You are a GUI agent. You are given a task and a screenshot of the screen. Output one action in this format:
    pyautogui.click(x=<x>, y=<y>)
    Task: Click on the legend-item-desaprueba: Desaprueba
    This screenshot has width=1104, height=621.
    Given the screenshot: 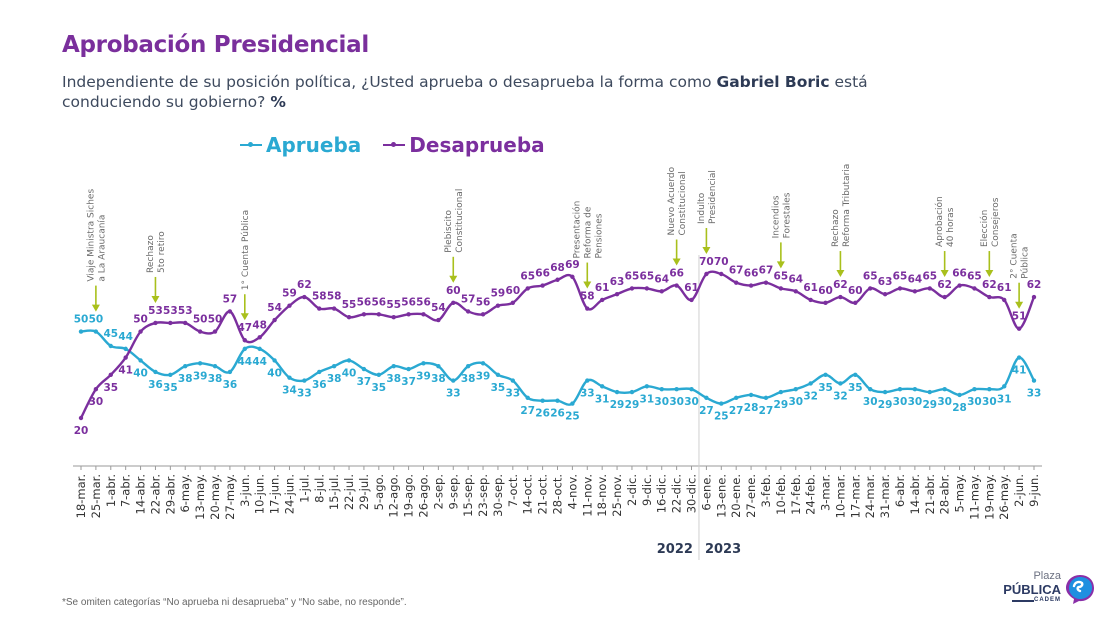 What is the action you would take?
    pyautogui.click(x=464, y=145)
    